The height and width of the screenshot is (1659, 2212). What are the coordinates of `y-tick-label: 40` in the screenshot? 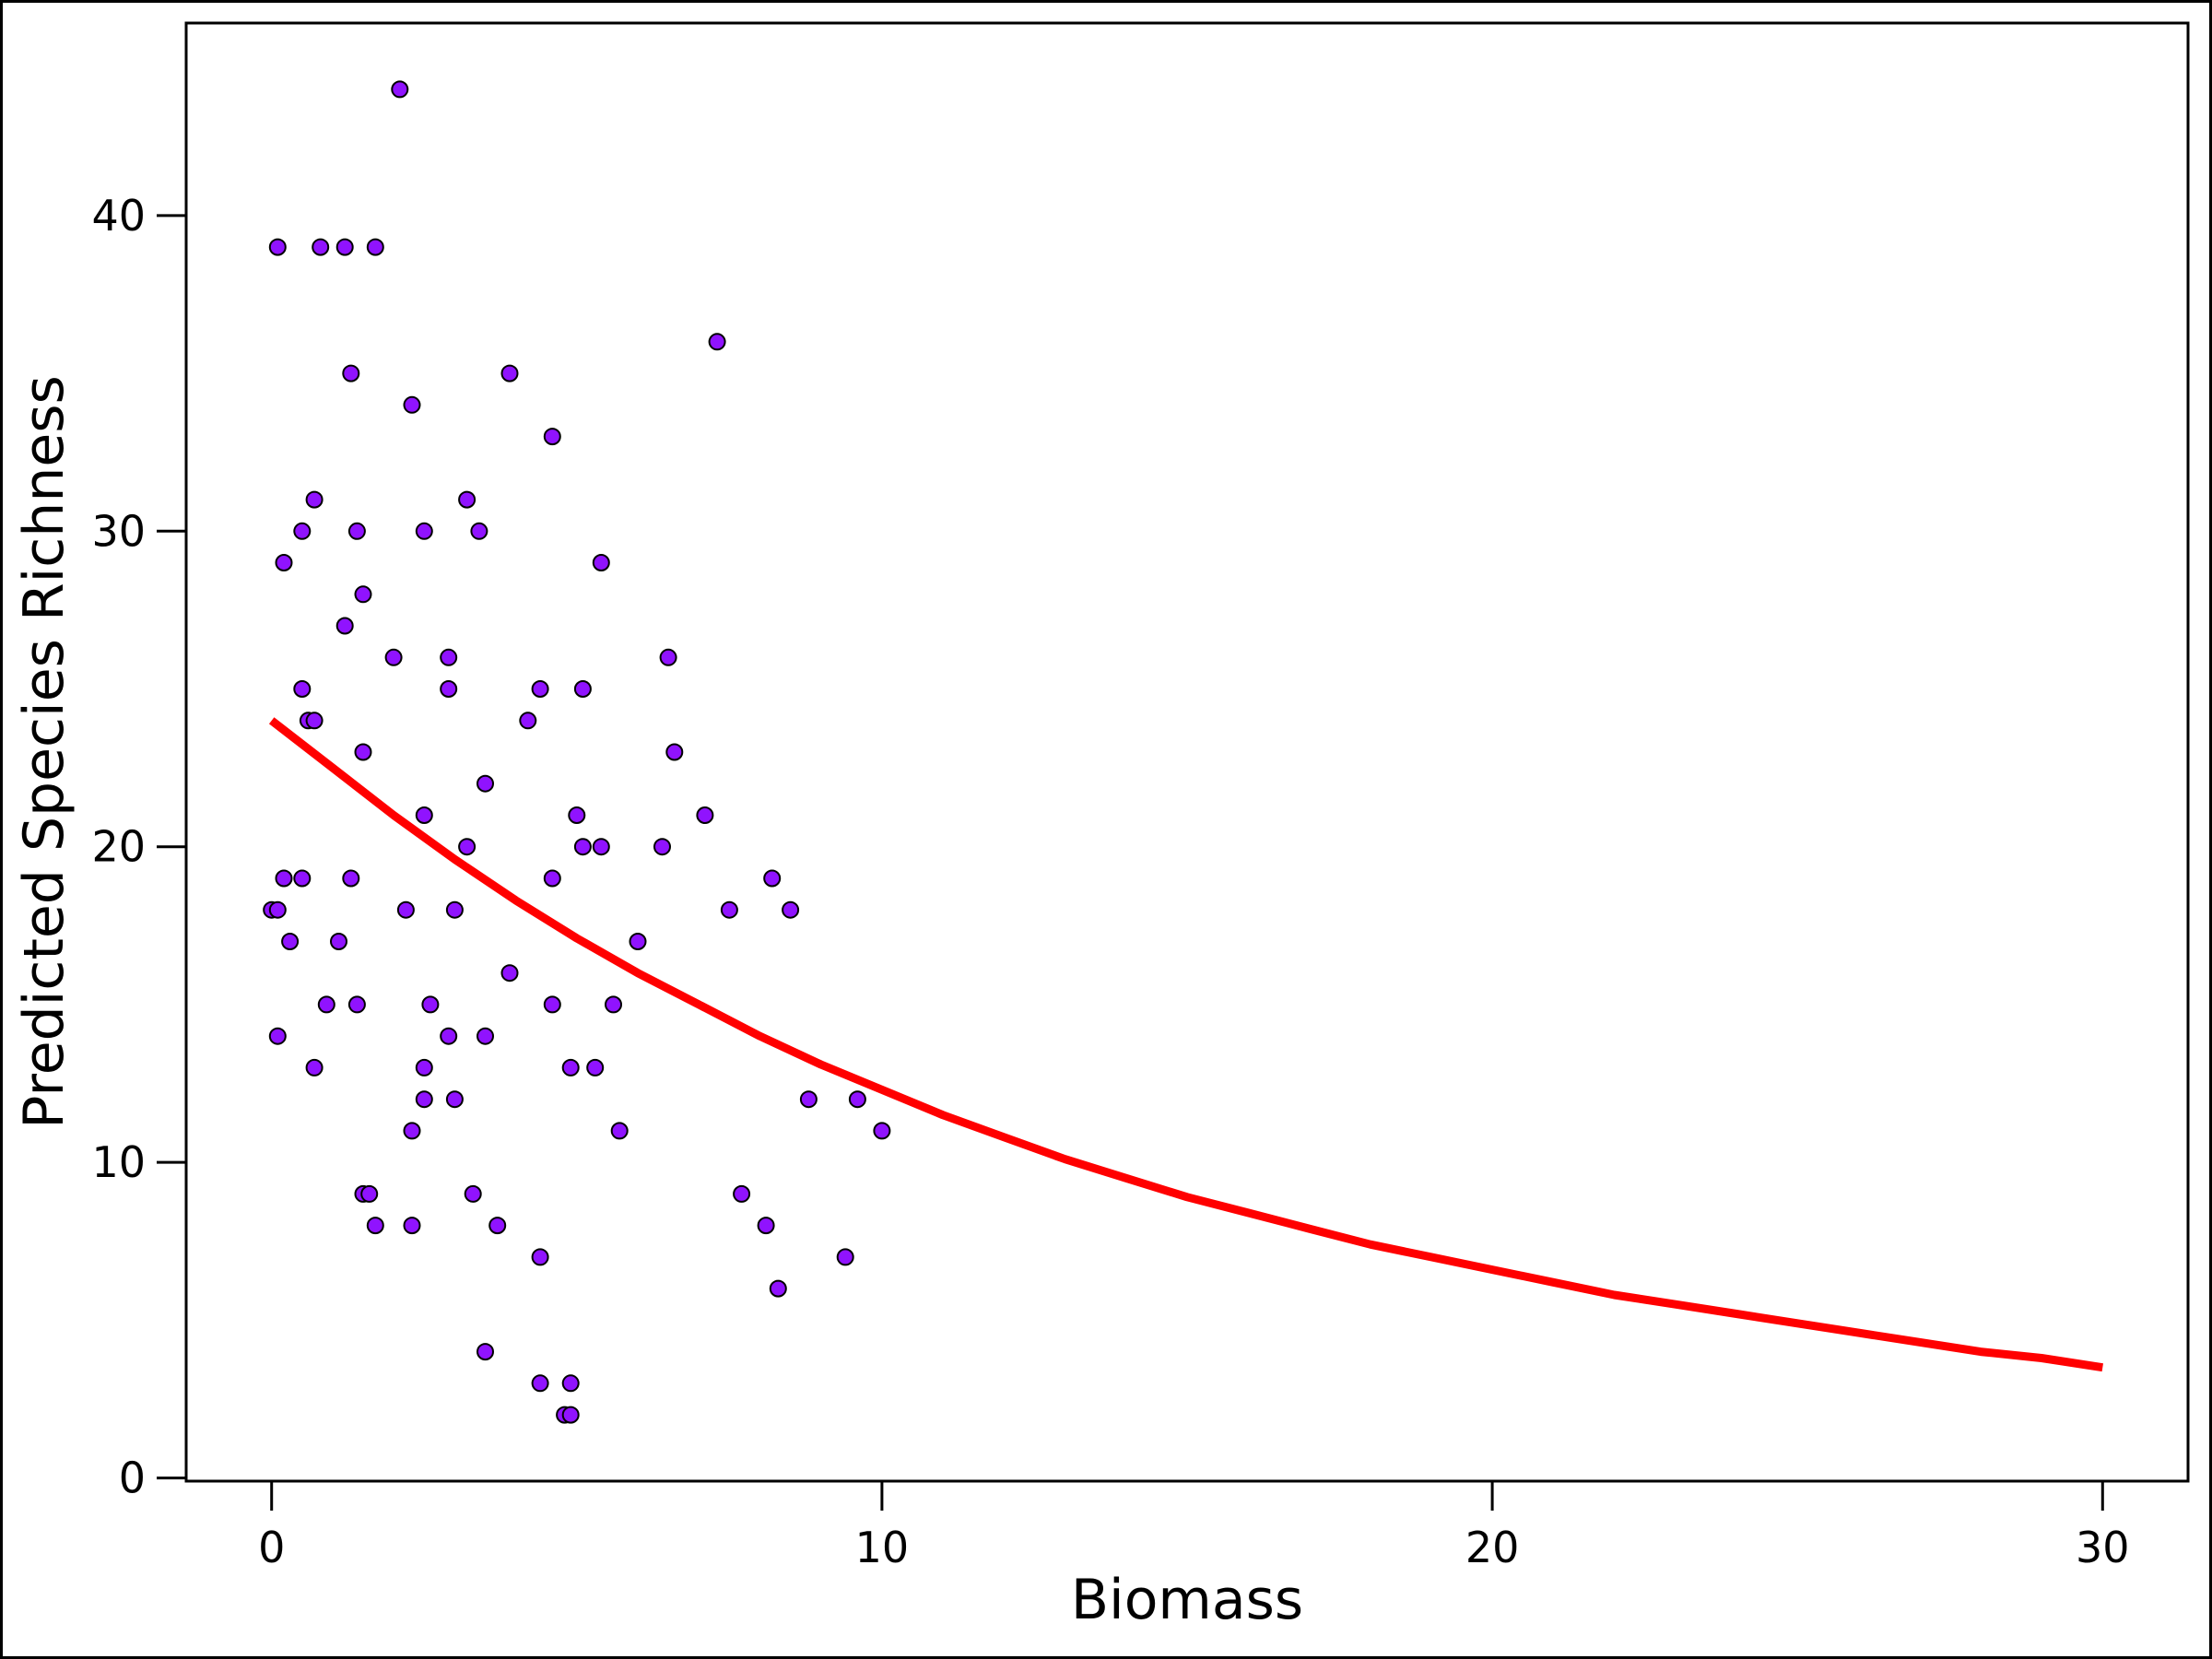 It's located at (118, 216).